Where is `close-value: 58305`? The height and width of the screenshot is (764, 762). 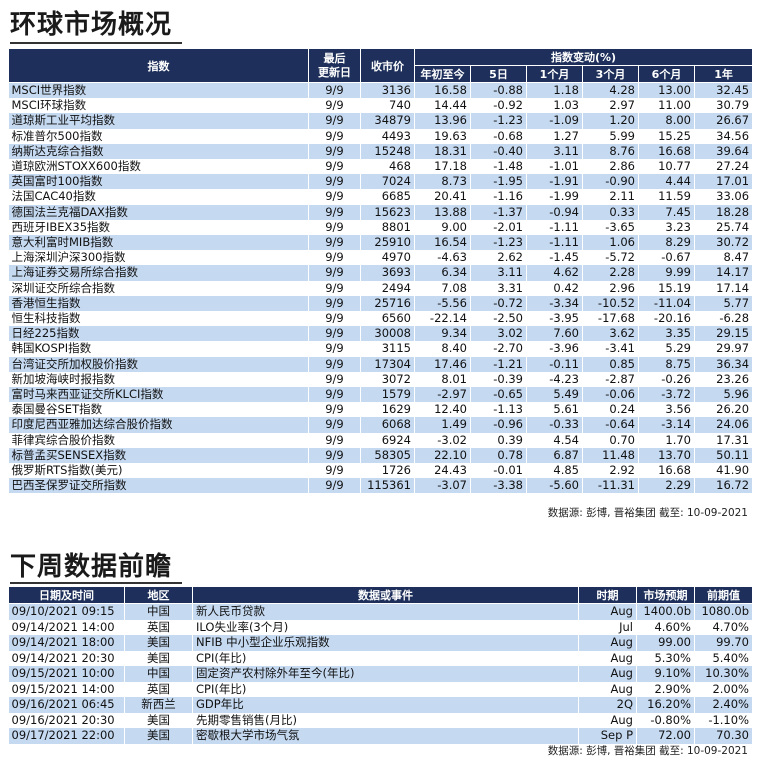 close-value: 58305 is located at coordinates (387, 455).